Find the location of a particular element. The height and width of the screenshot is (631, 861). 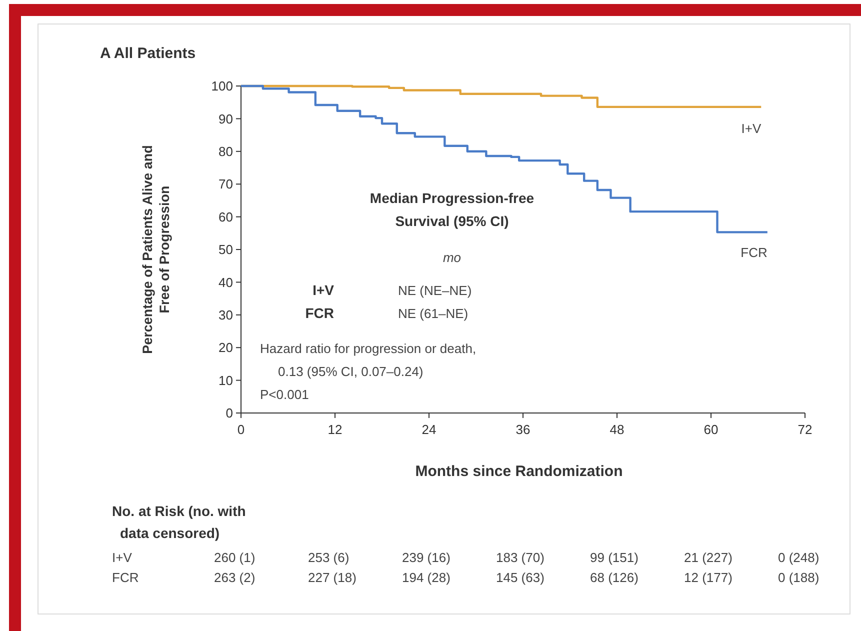

text: 194 (28) is located at coordinates (426, 577).